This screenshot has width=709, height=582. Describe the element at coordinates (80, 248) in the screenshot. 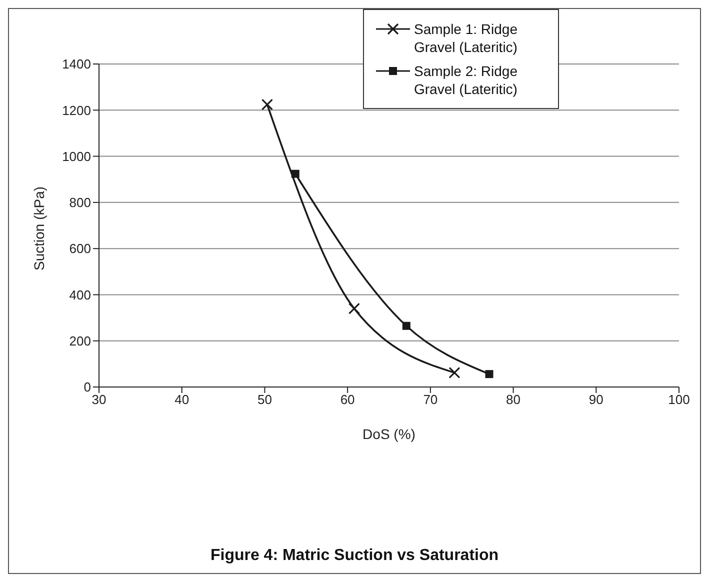

I see `y-tick-label: 600` at that location.